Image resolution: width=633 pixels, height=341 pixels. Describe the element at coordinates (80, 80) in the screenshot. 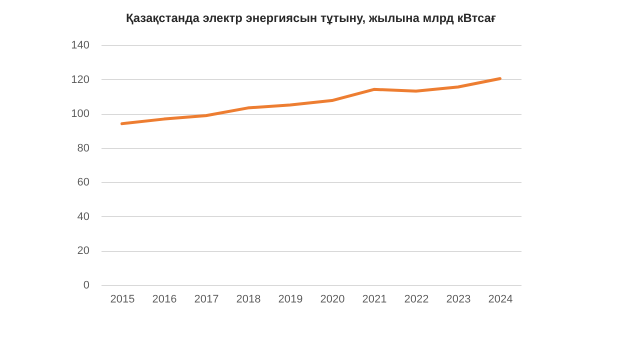

I see `y-tick-label: 120` at that location.